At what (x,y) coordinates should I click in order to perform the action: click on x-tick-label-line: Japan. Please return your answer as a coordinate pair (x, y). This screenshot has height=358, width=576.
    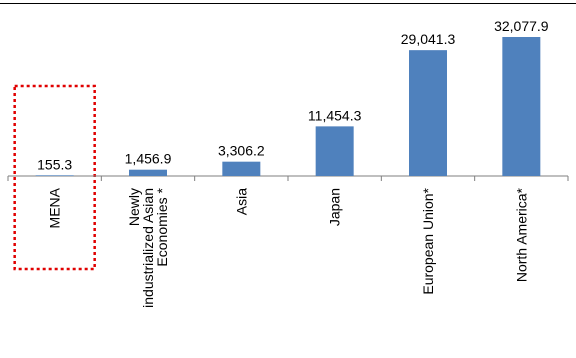
    Looking at the image, I should click on (335, 207).